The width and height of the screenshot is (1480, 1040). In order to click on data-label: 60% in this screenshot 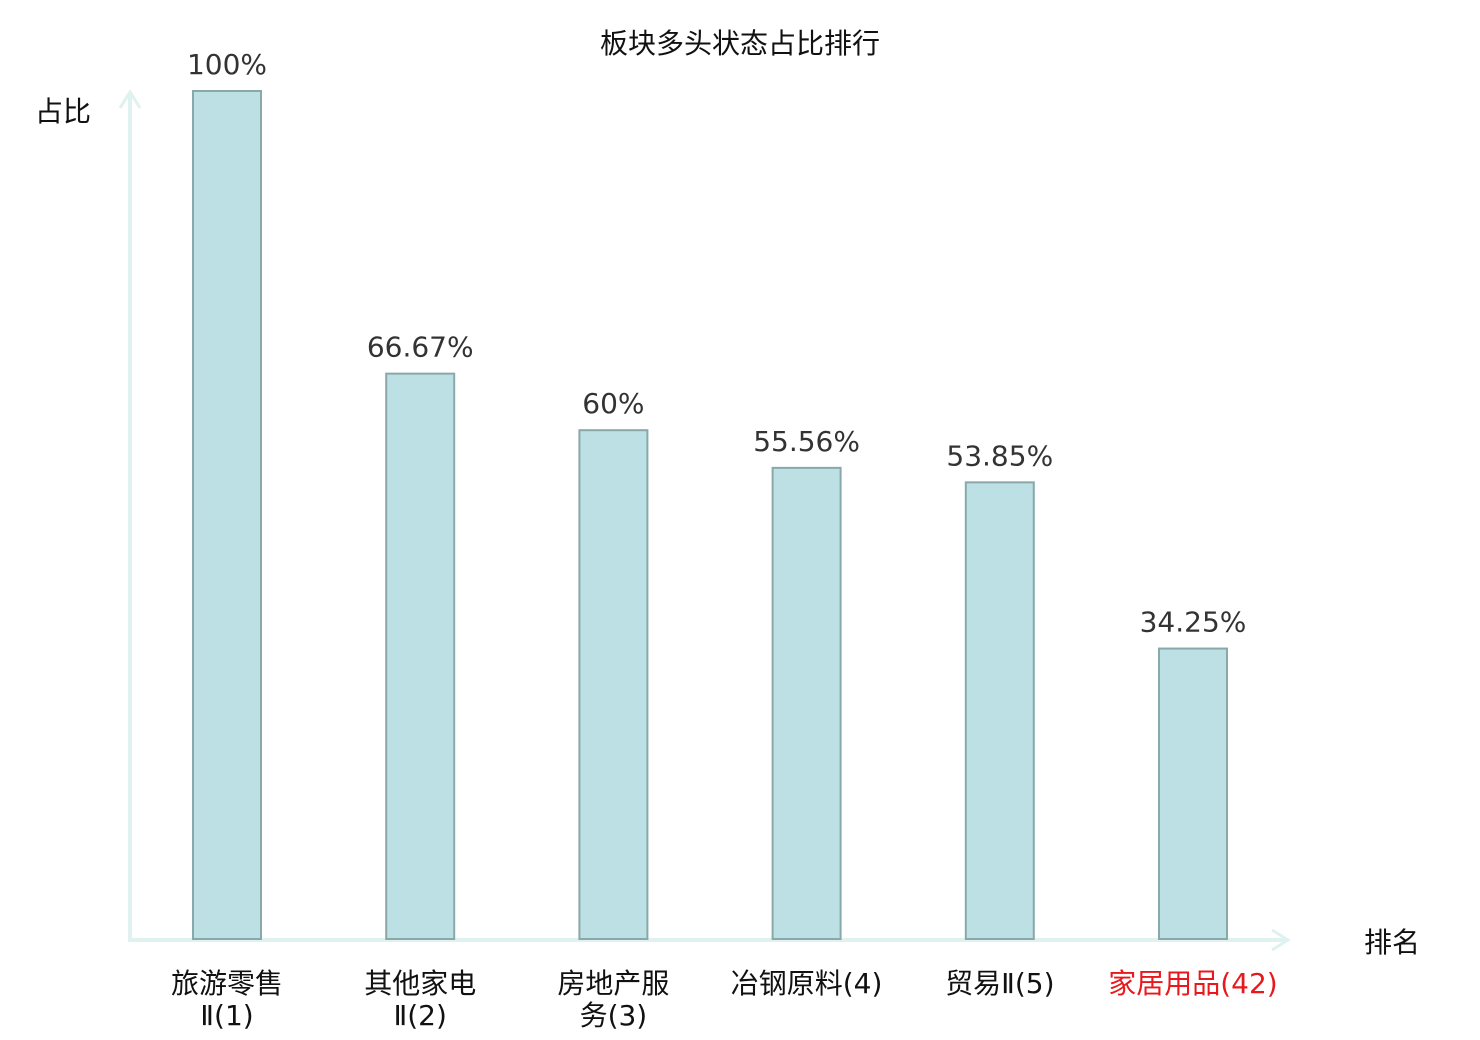, I will do `click(613, 403)`.